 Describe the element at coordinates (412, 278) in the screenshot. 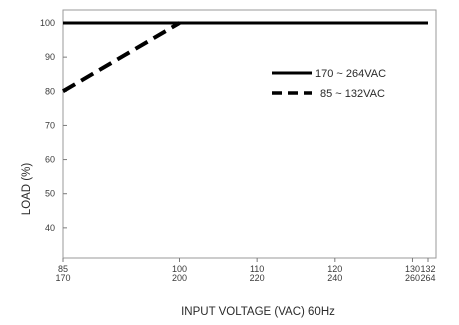

I see `x-tick-label-high: 260` at that location.